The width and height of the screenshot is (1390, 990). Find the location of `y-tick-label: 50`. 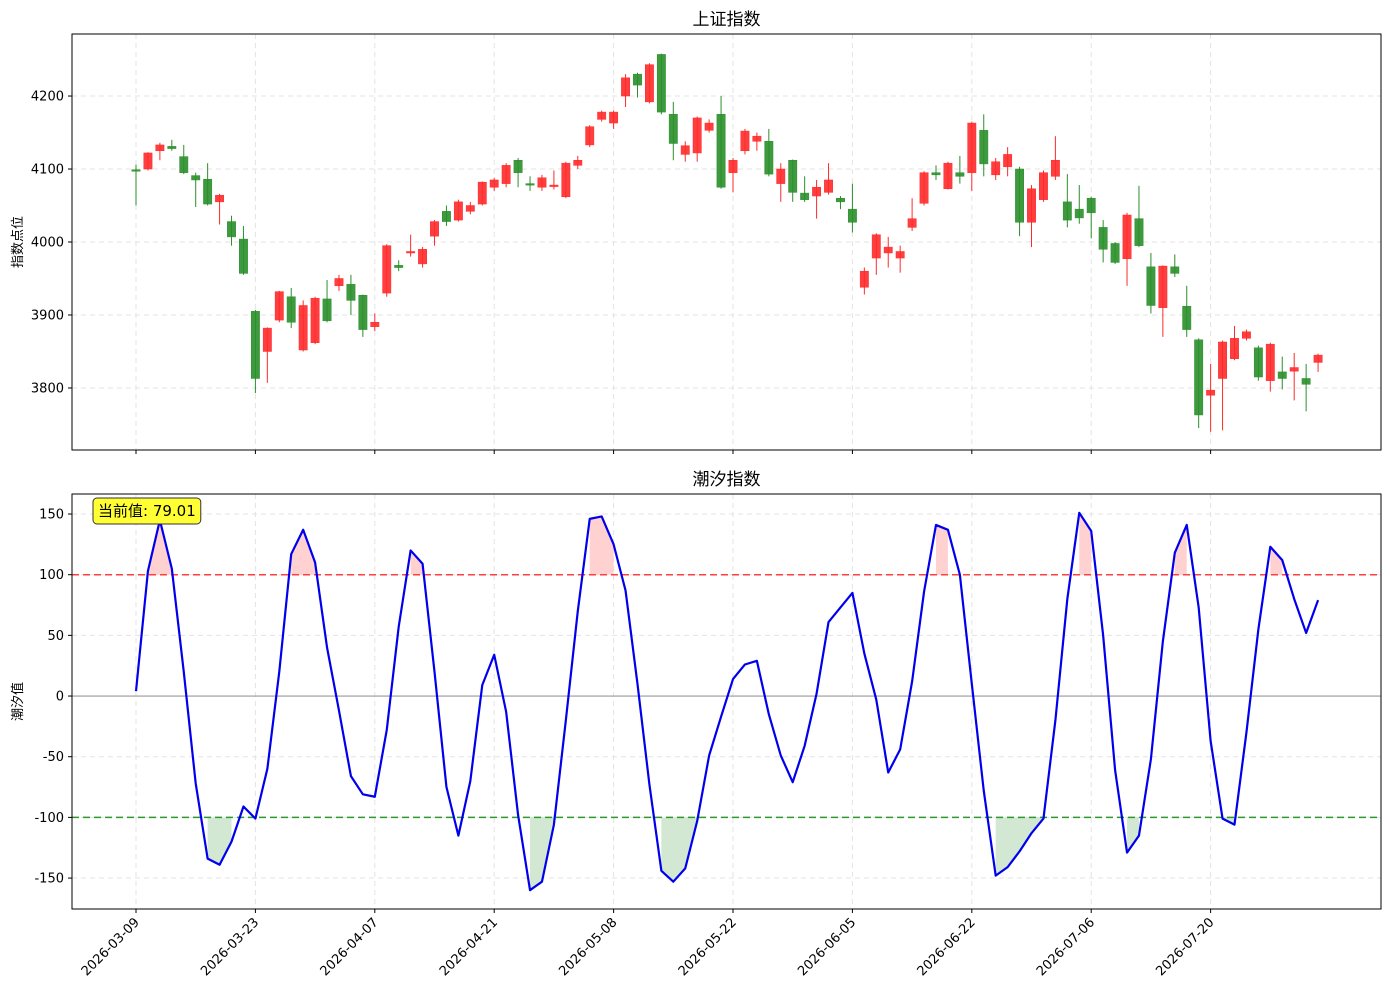

y-tick-label: 50 is located at coordinates (55, 636).